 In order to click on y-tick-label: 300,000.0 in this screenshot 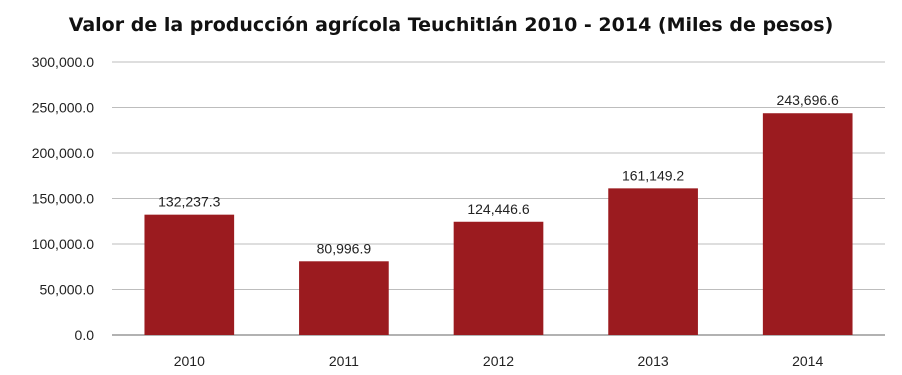, I will do `click(63, 62)`.